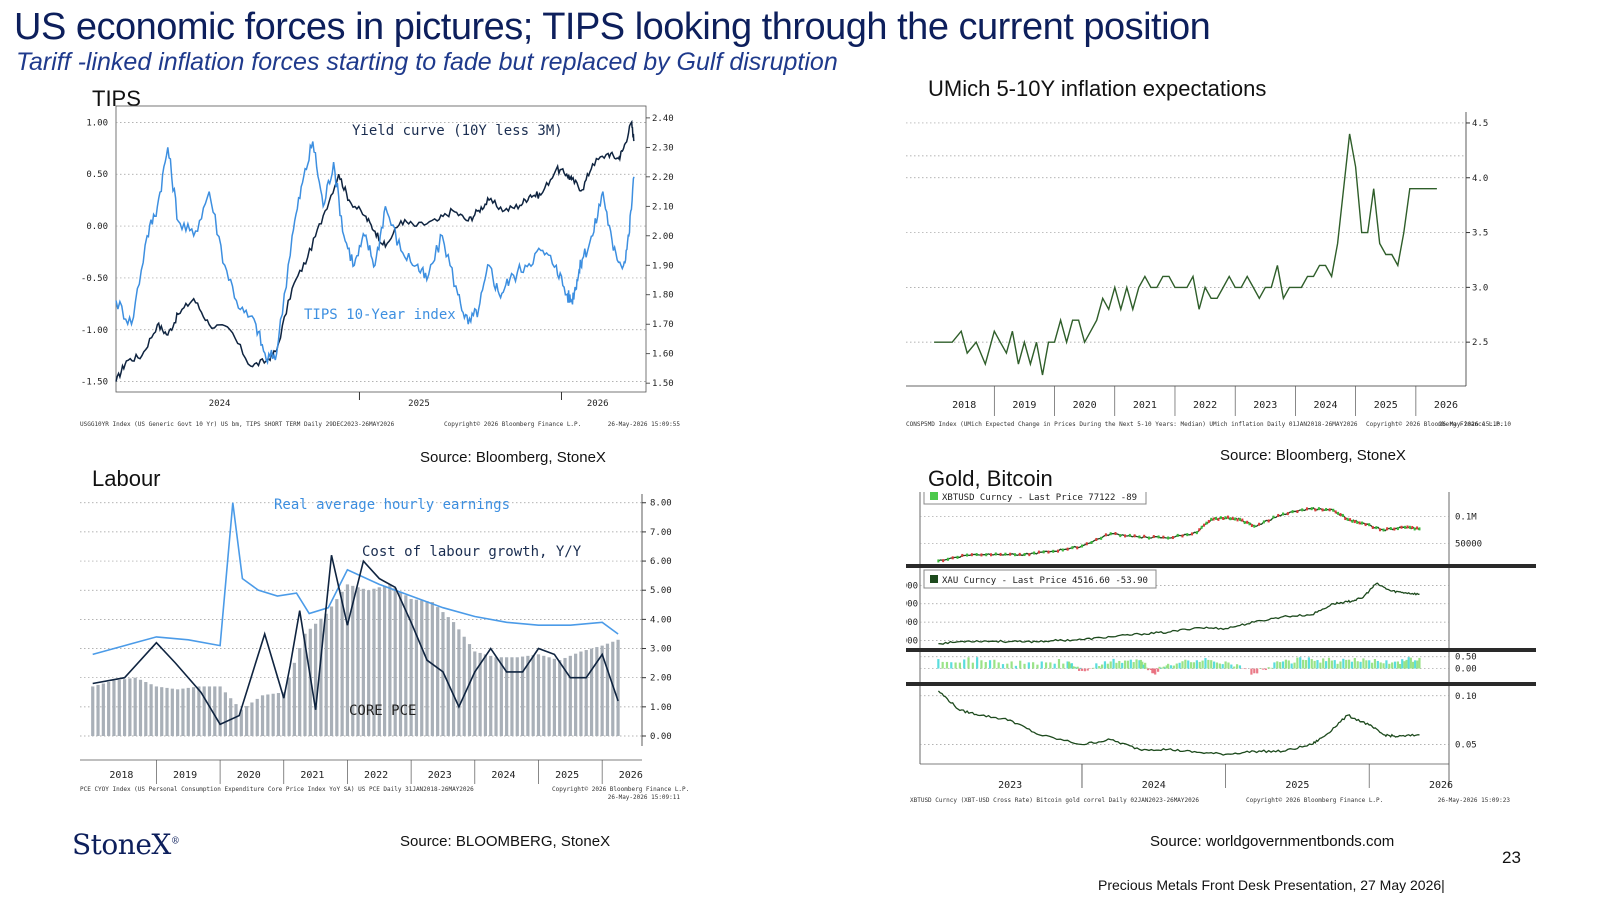 This screenshot has height=900, width=1600. Describe the element at coordinates (912, 586) in the screenshot. I see `gold-left-tick-label: 5000` at that location.